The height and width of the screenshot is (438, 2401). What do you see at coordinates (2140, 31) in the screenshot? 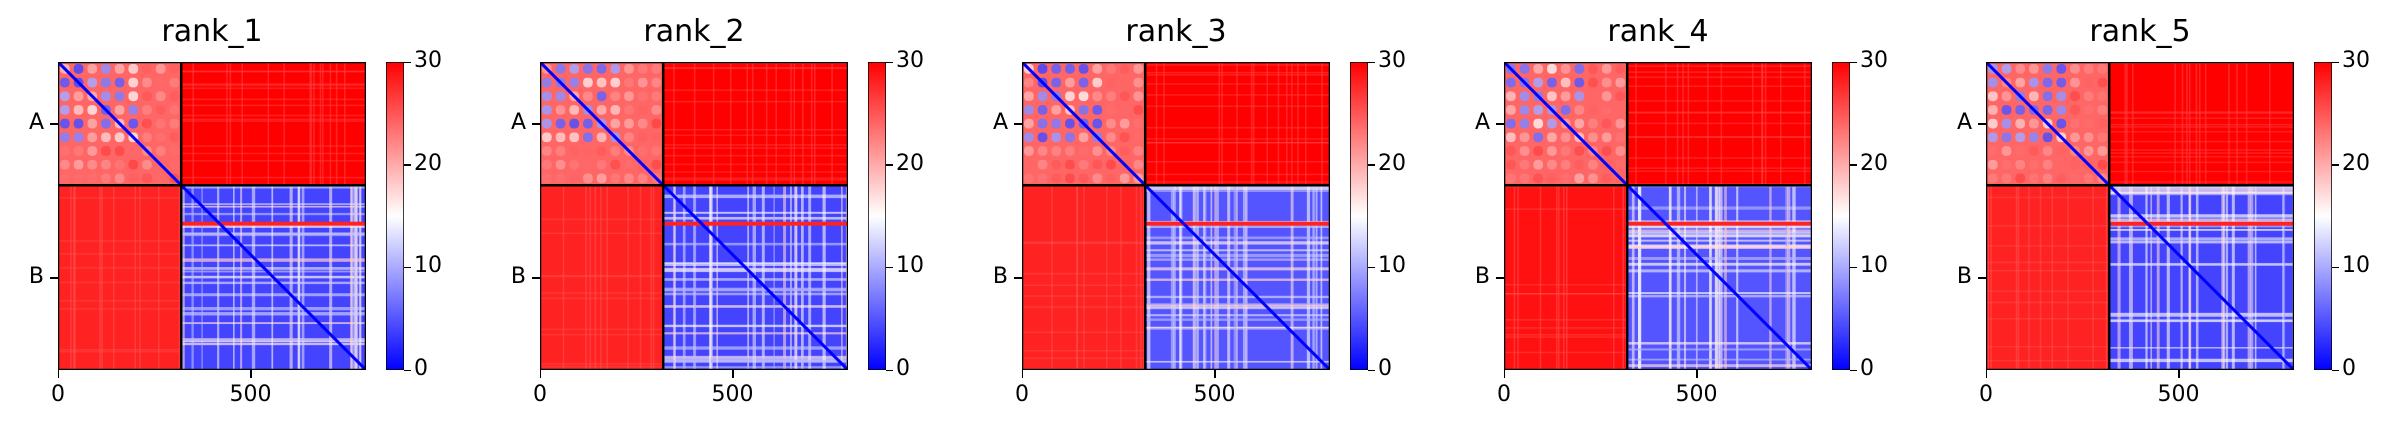
I see `panel-title: rank_5` at bounding box center [2140, 31].